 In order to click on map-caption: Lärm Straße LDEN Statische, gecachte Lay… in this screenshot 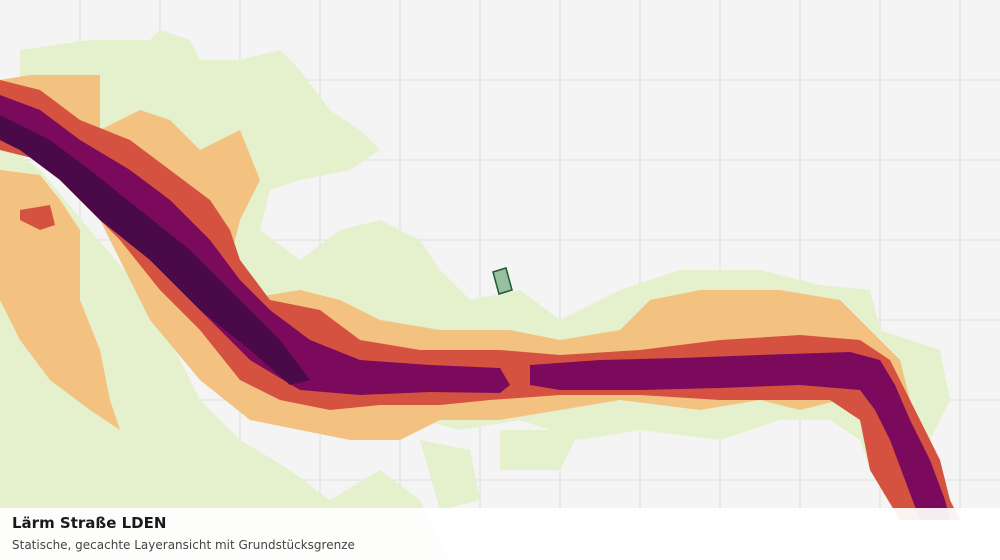, I will do `click(500, 534)`.